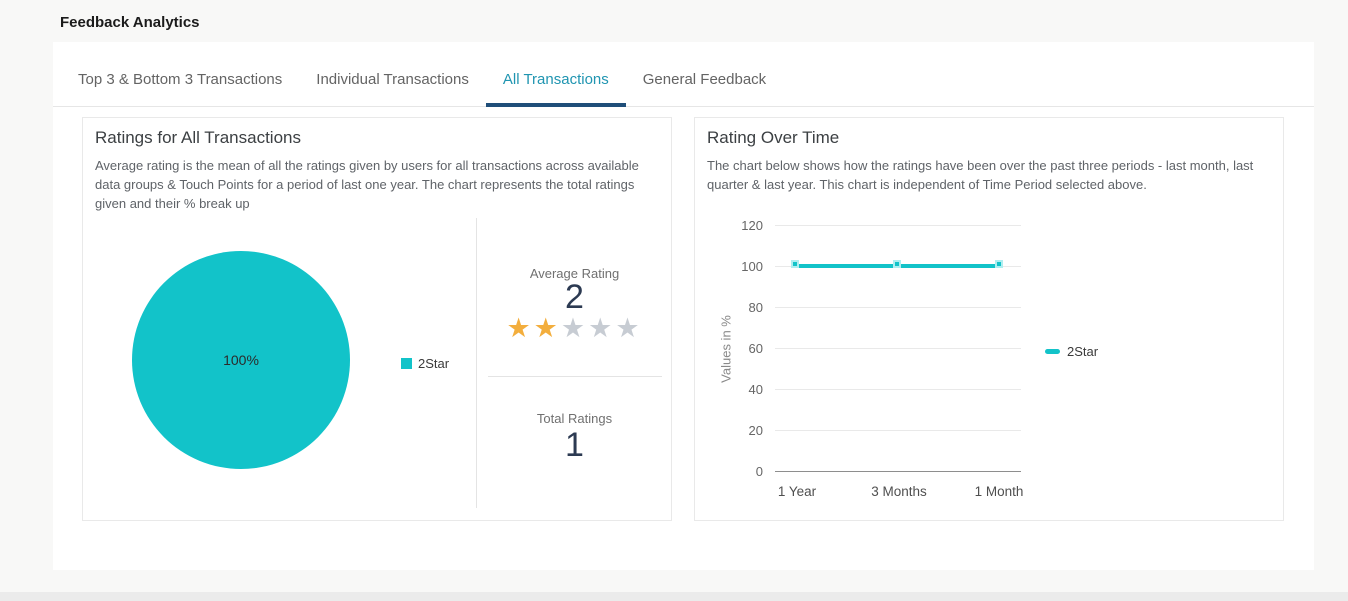 The width and height of the screenshot is (1348, 601). I want to click on star-rating: ★★★★★, so click(574, 328).